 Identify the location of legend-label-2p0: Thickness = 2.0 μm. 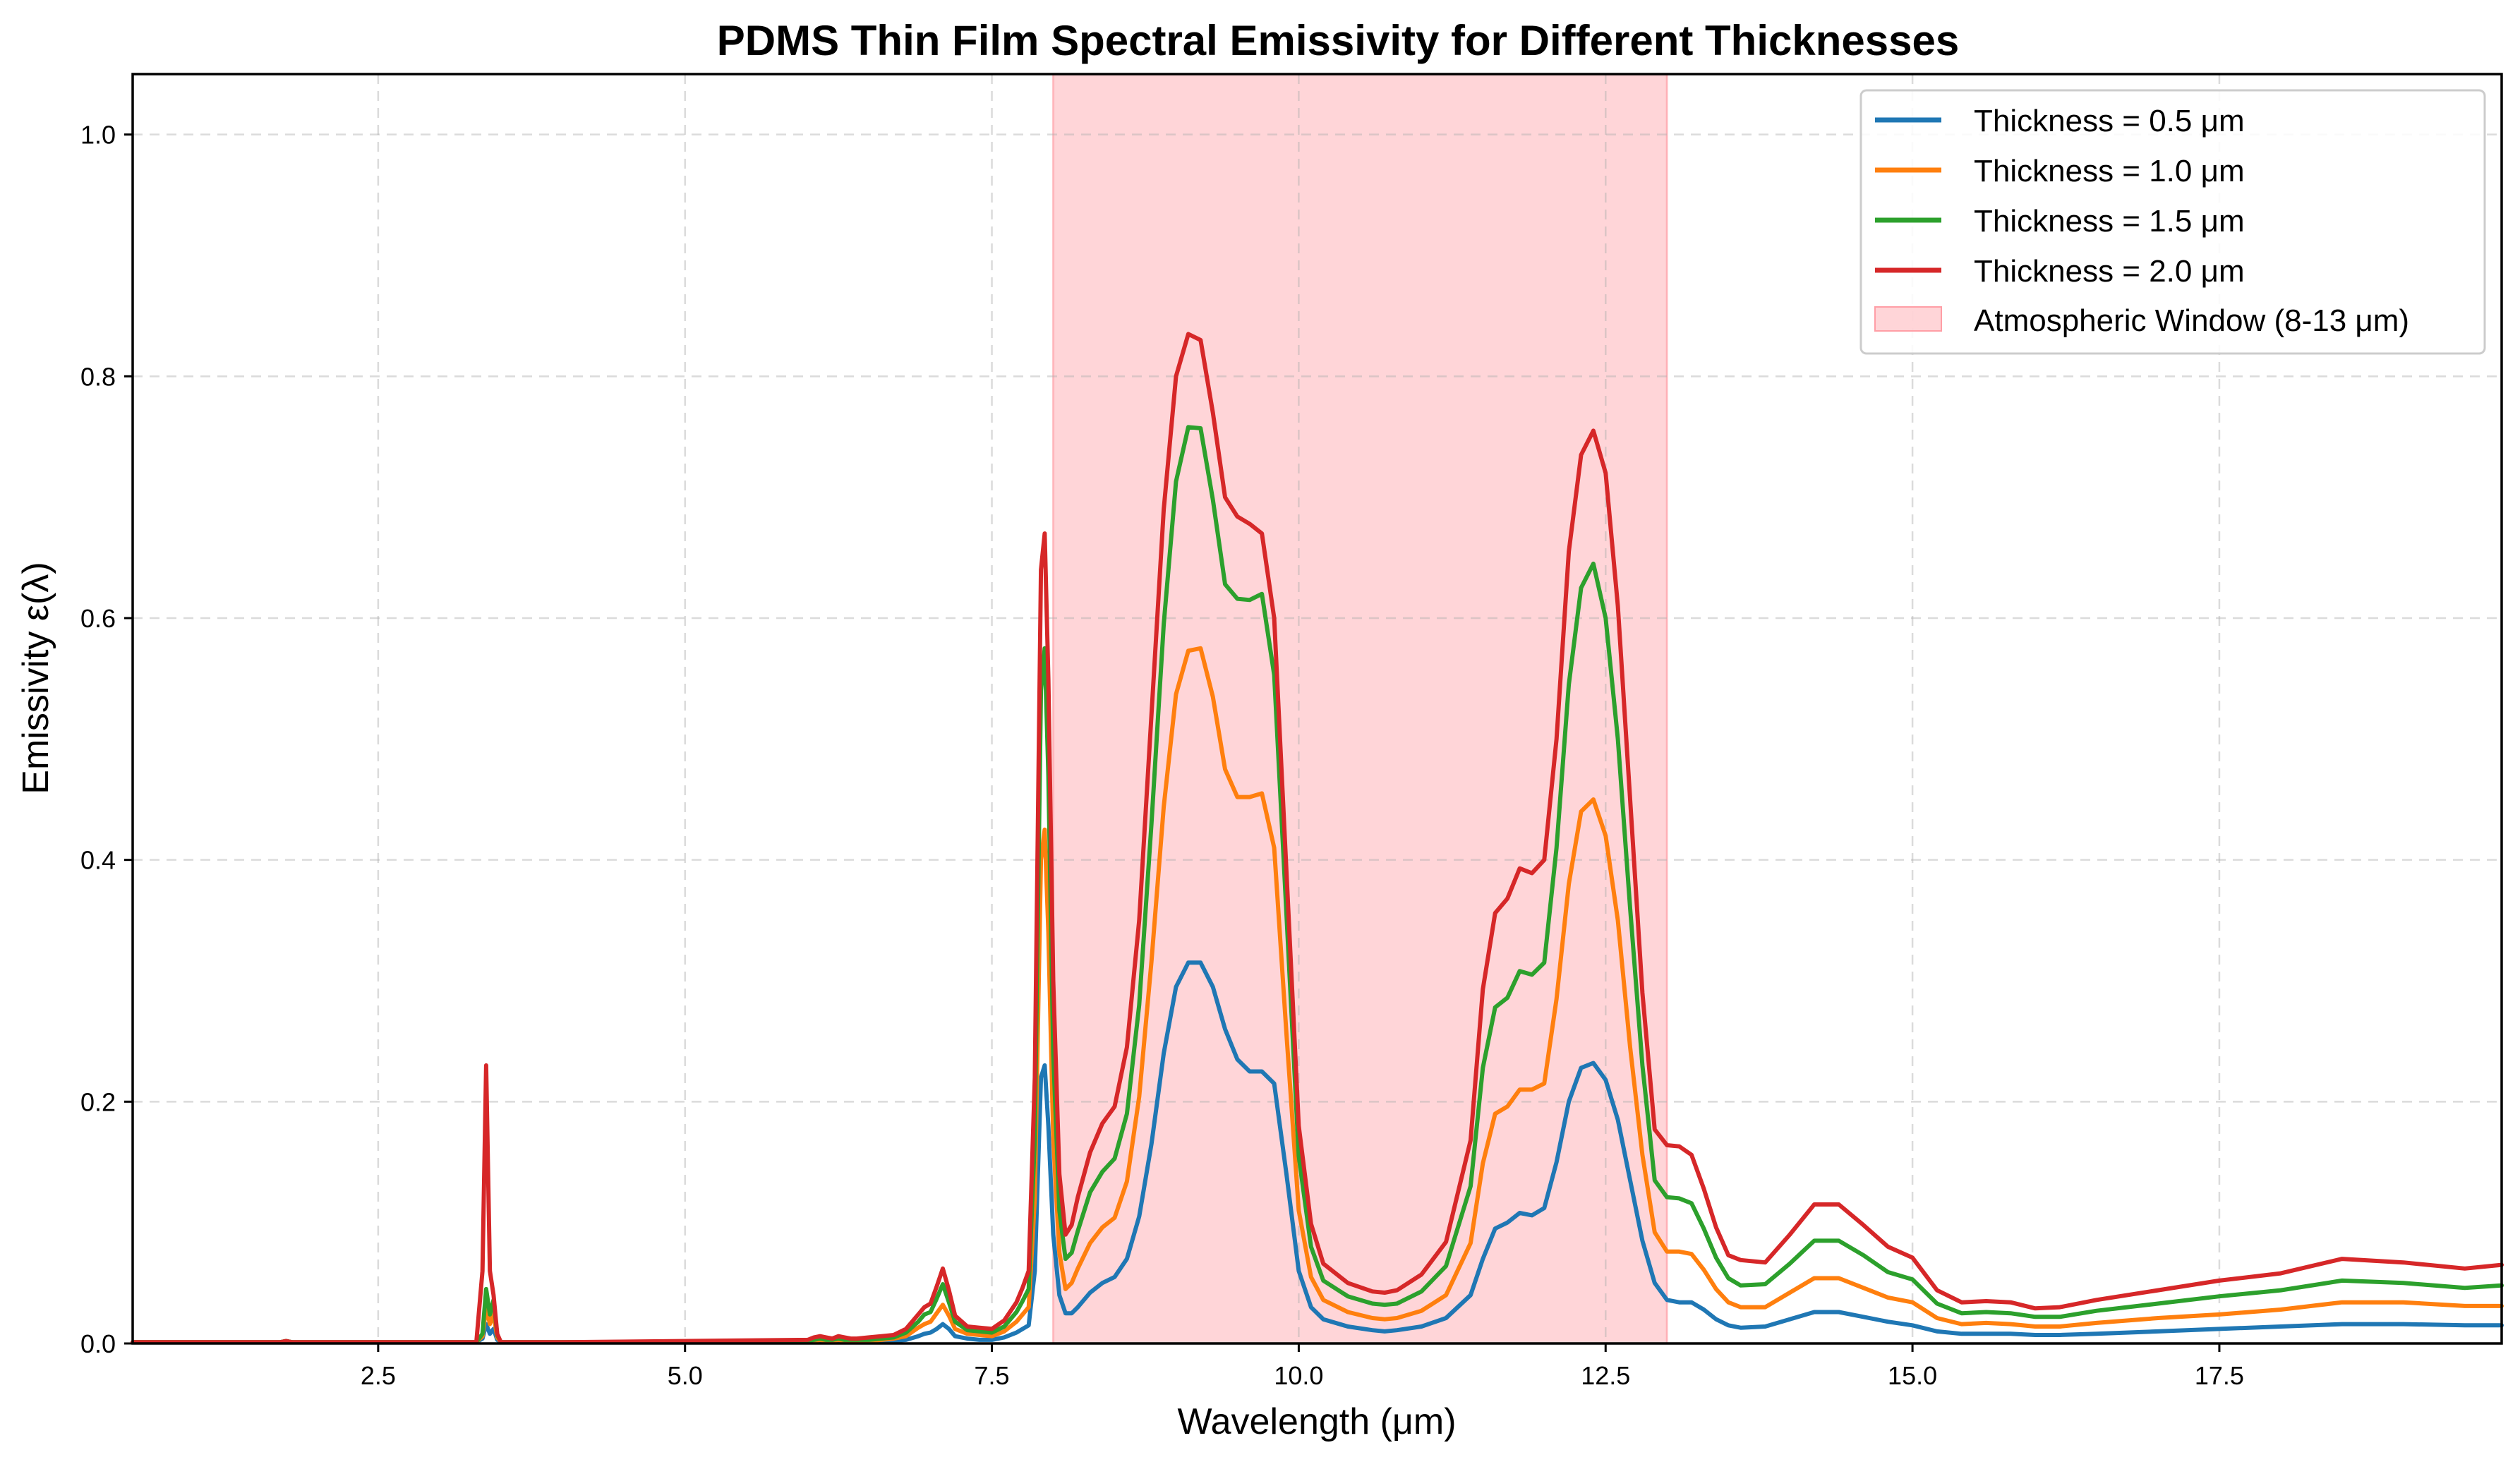
(2109, 271).